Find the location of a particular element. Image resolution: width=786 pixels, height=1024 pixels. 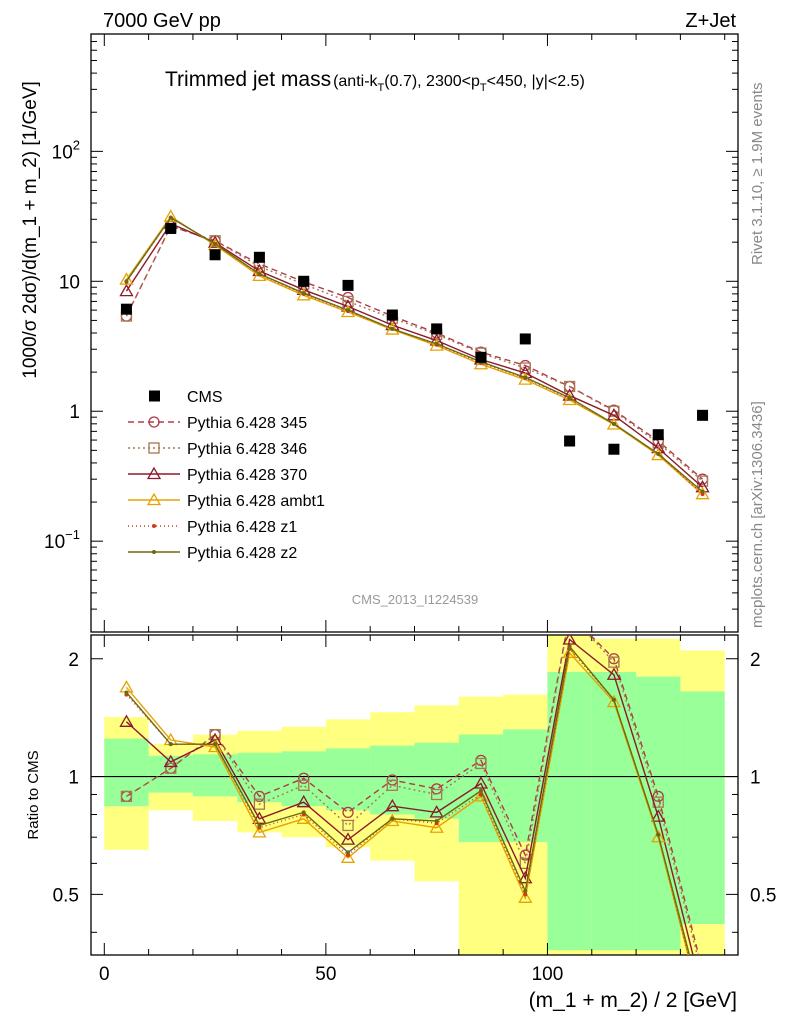

x-axis-label: (m_1 + m_2) / 2 [GeV] is located at coordinates (633, 1000).